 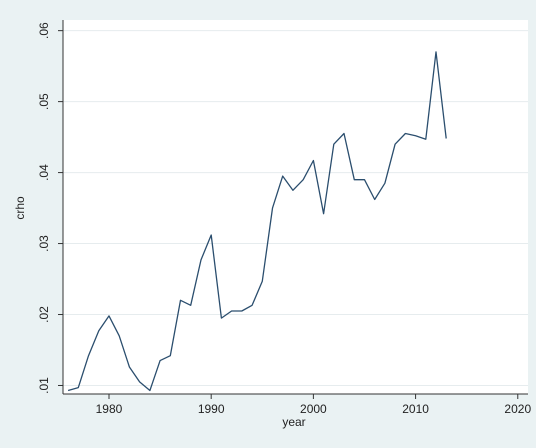 I want to click on y-tick-label: .06, so click(x=44, y=30).